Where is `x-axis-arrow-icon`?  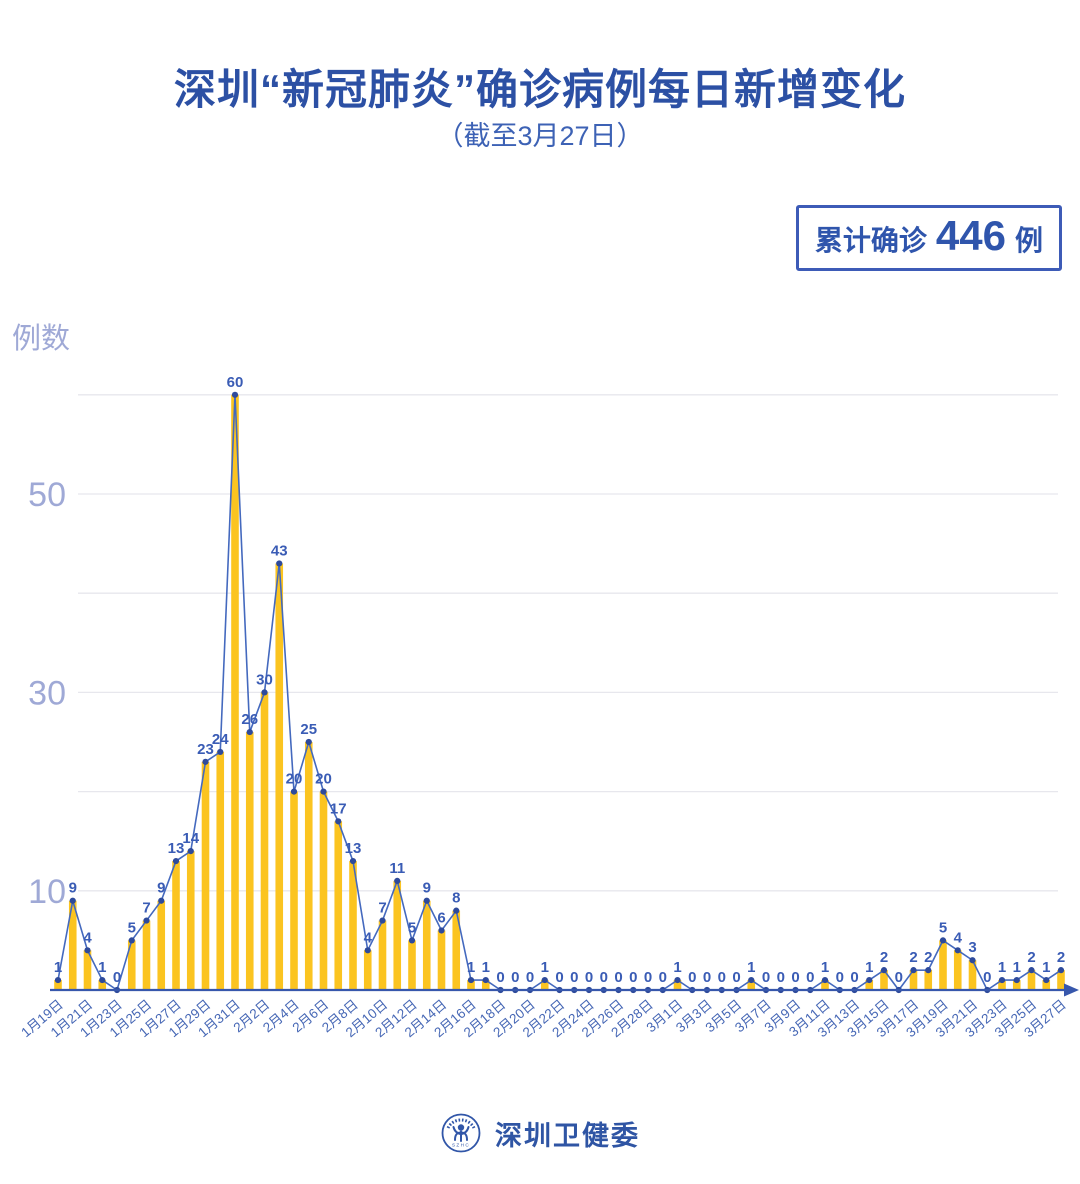 x-axis-arrow-icon is located at coordinates (1071, 990).